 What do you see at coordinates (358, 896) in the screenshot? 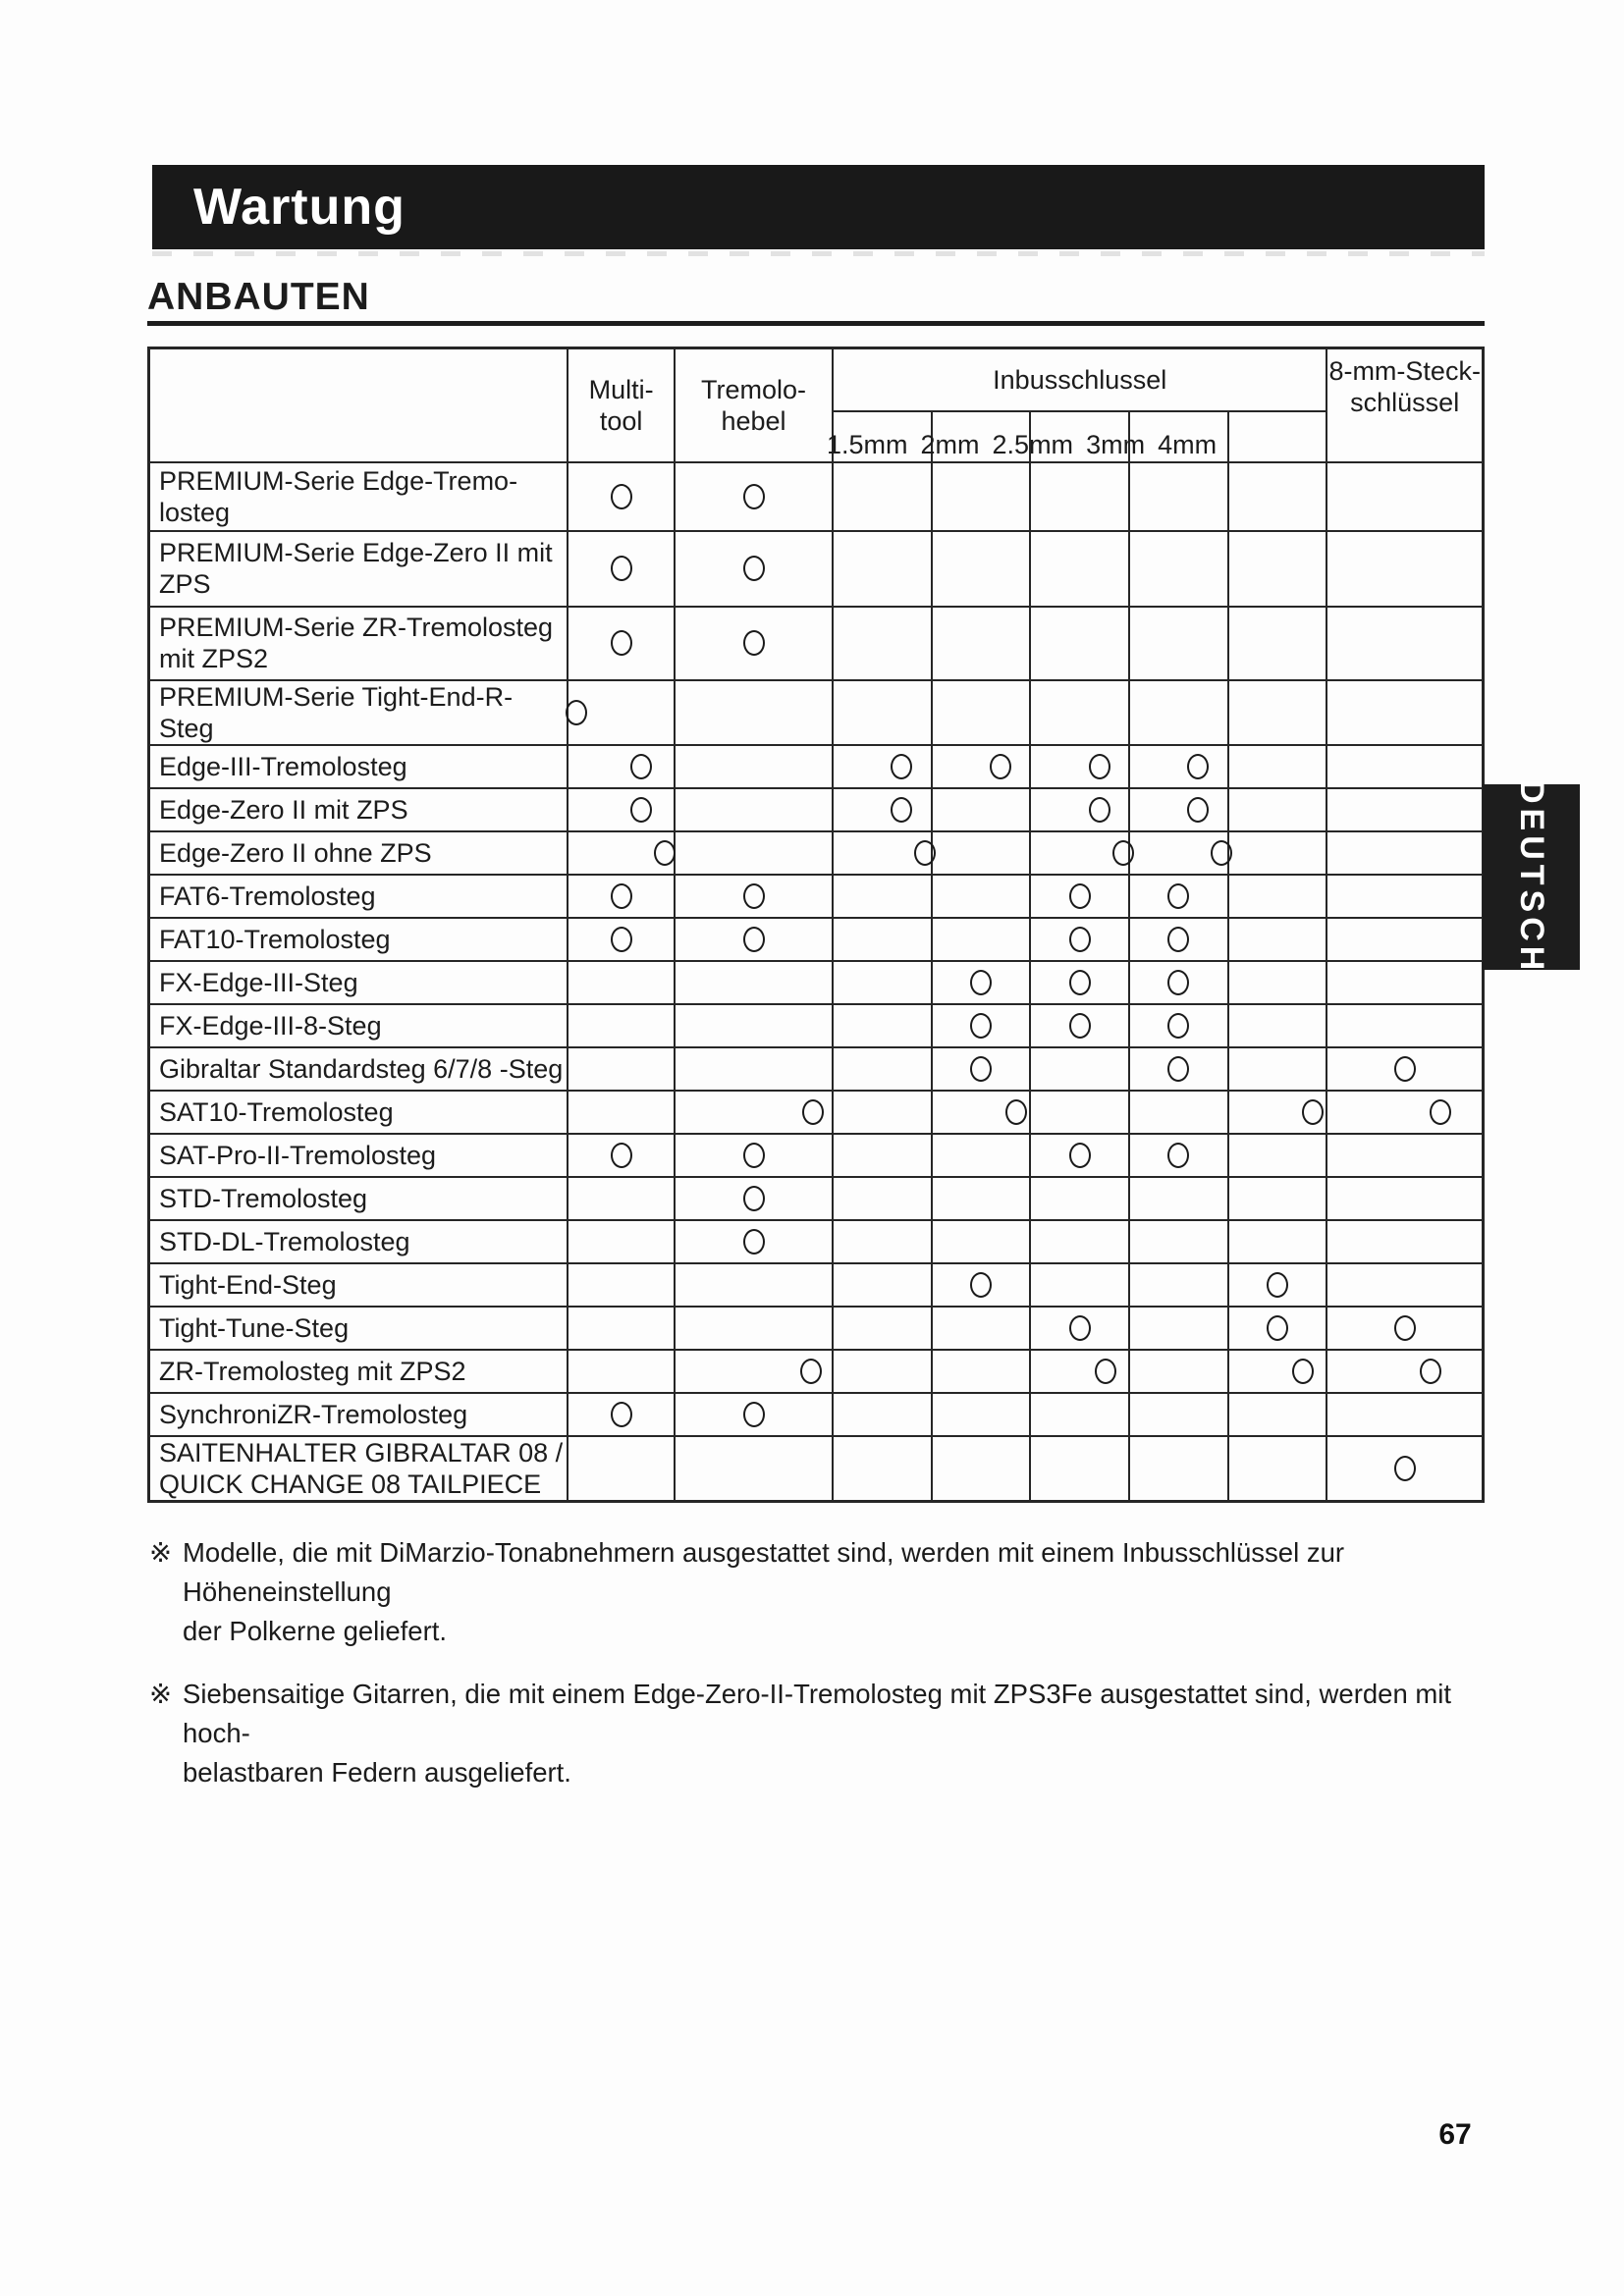
I see `bridge-name: FAT6-Tremolosteg` at bounding box center [358, 896].